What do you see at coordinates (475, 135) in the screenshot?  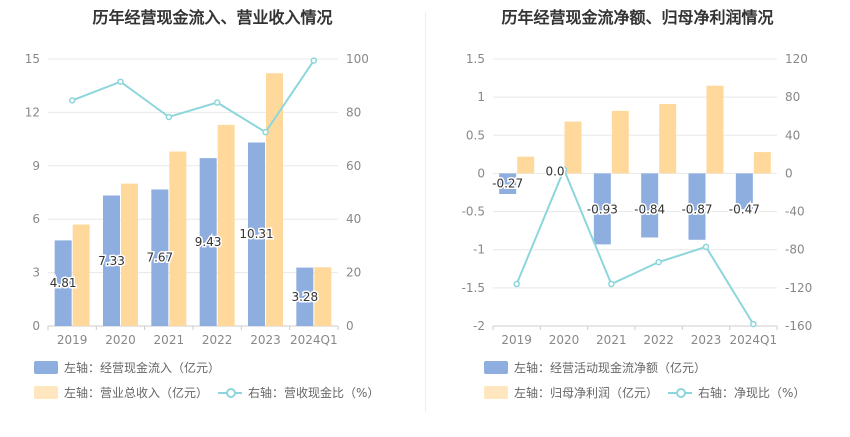 I see `left-axis-tick-label: 0.5` at bounding box center [475, 135].